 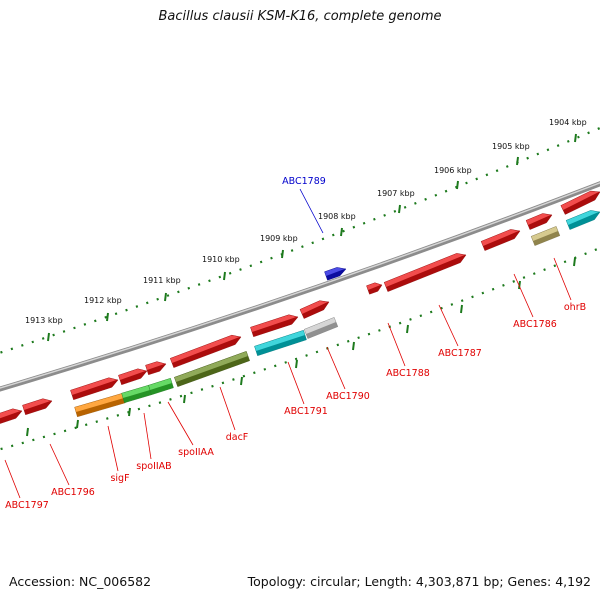 I want to click on kbp-label: 1910 kbp, so click(x=221, y=259).